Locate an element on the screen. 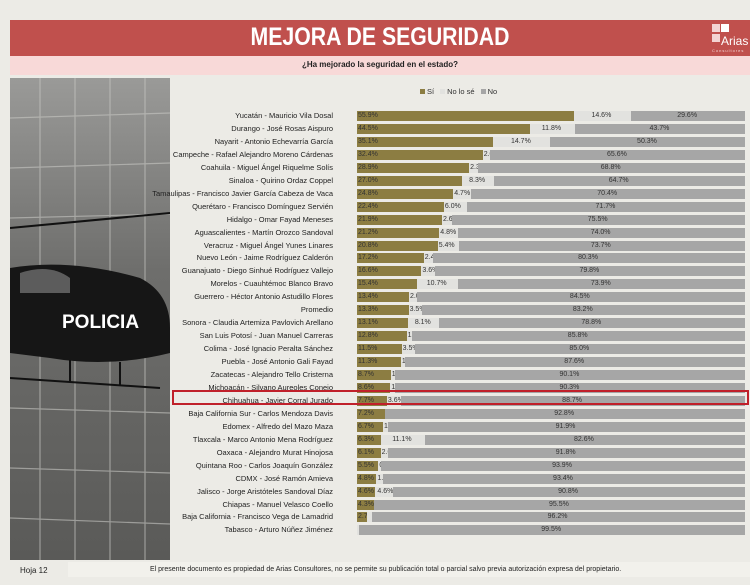 This screenshot has width=750, height=585. data-label: 4.6% is located at coordinates (366, 491).